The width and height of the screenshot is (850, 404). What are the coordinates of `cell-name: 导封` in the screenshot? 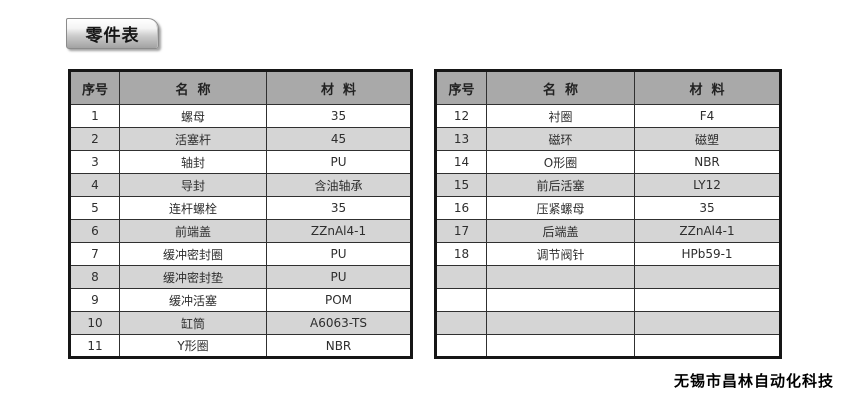 It's located at (193, 185).